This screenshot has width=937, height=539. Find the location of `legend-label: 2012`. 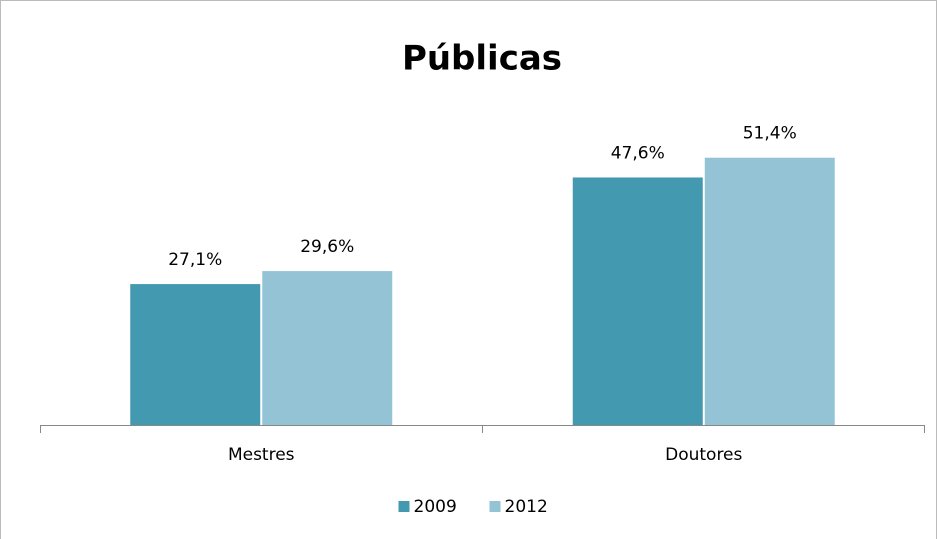

legend-label: 2012 is located at coordinates (526, 507).